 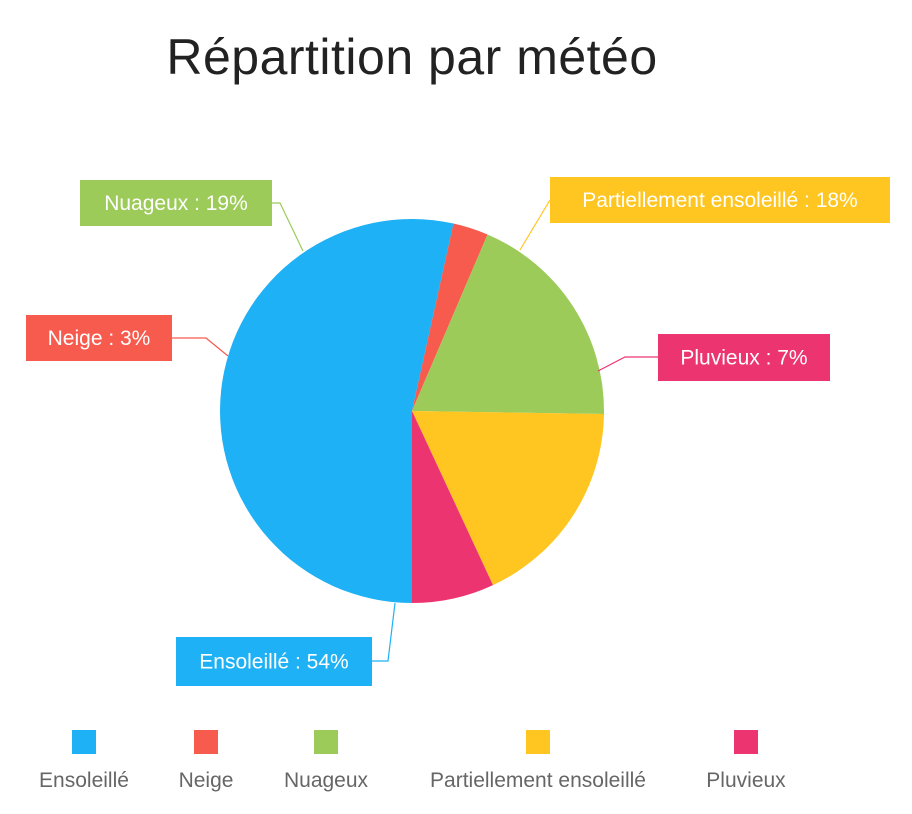 What do you see at coordinates (206, 780) in the screenshot?
I see `legend-label: Neige` at bounding box center [206, 780].